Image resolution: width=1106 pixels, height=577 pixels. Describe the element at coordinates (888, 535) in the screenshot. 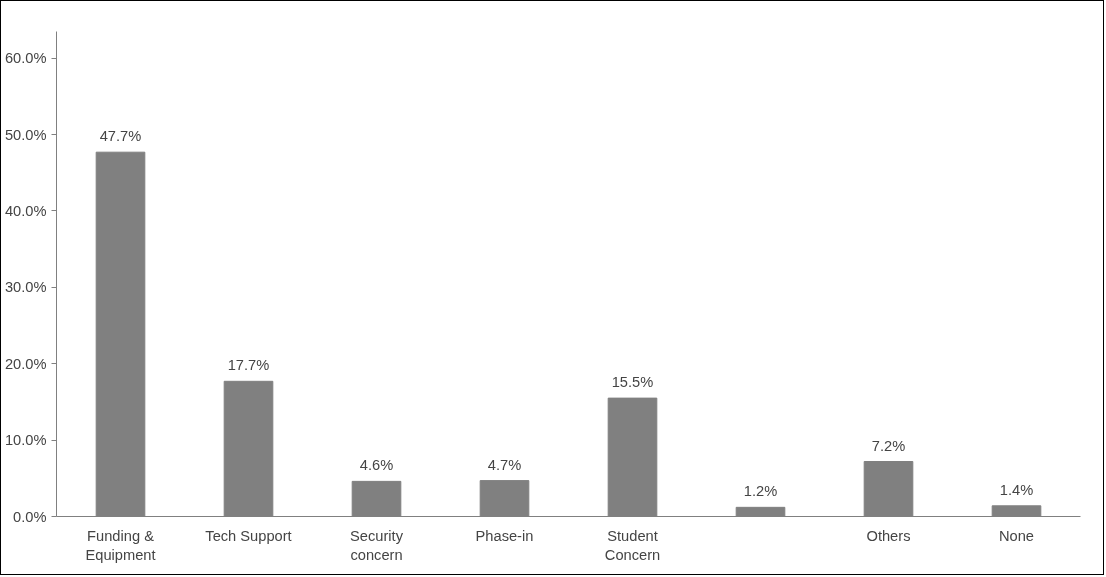

I see `x-tick-label: Others` at that location.